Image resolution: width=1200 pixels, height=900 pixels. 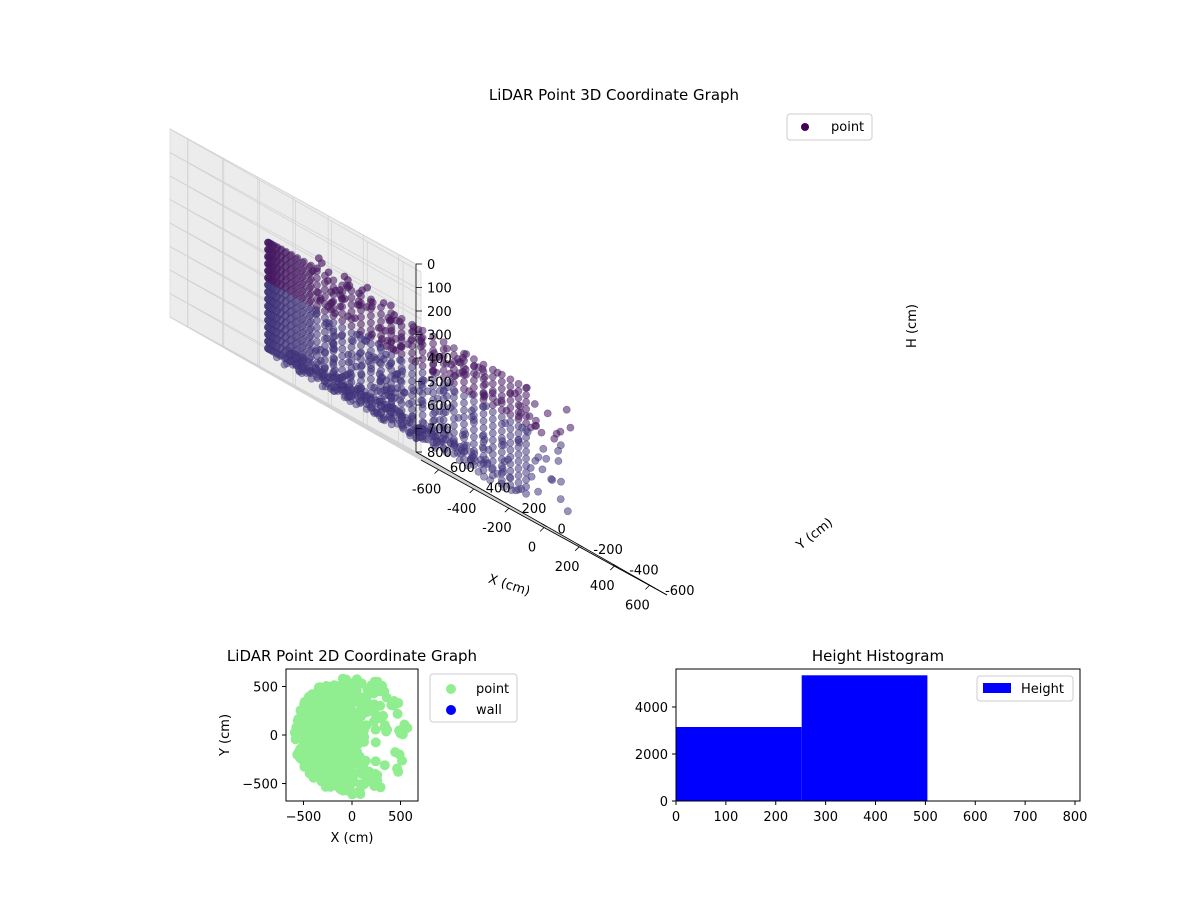 I want to click on chart-title-2d: LiDAR Point 2D Coordinate Graph, so click(x=352, y=656).